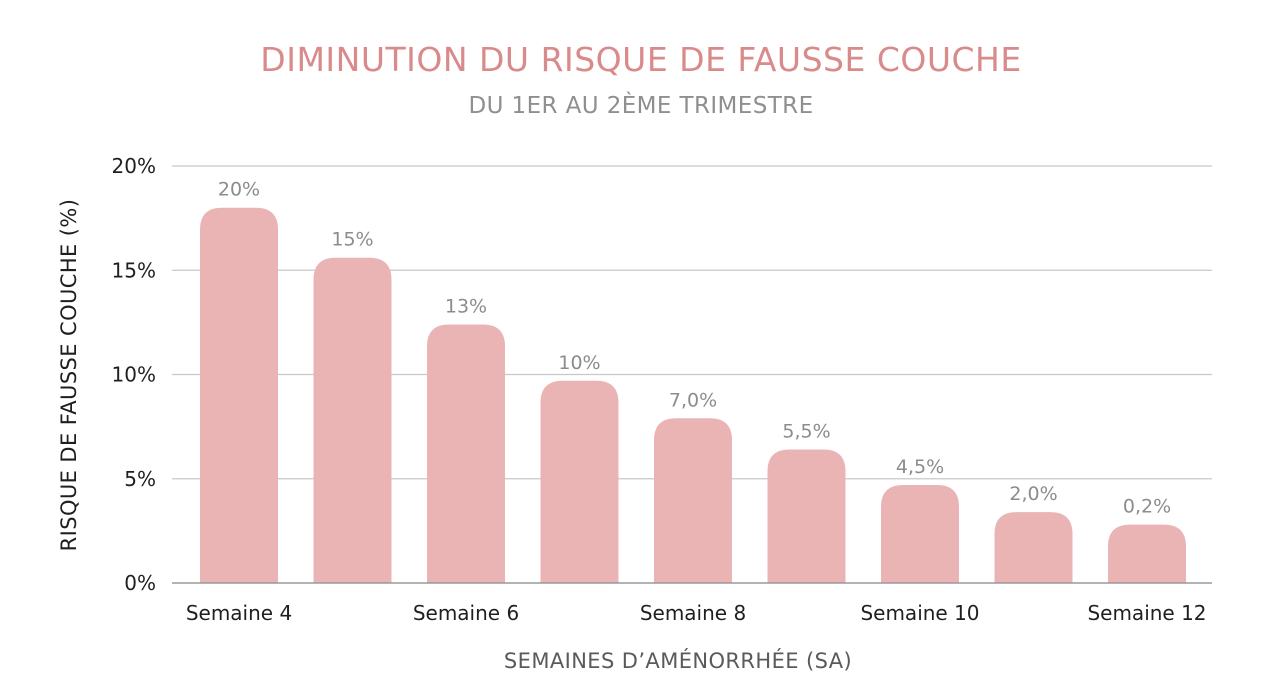  I want to click on chart-title: DIMINUTION DU RISQUE DE FAUSSE COUCHE, so click(640, 59).